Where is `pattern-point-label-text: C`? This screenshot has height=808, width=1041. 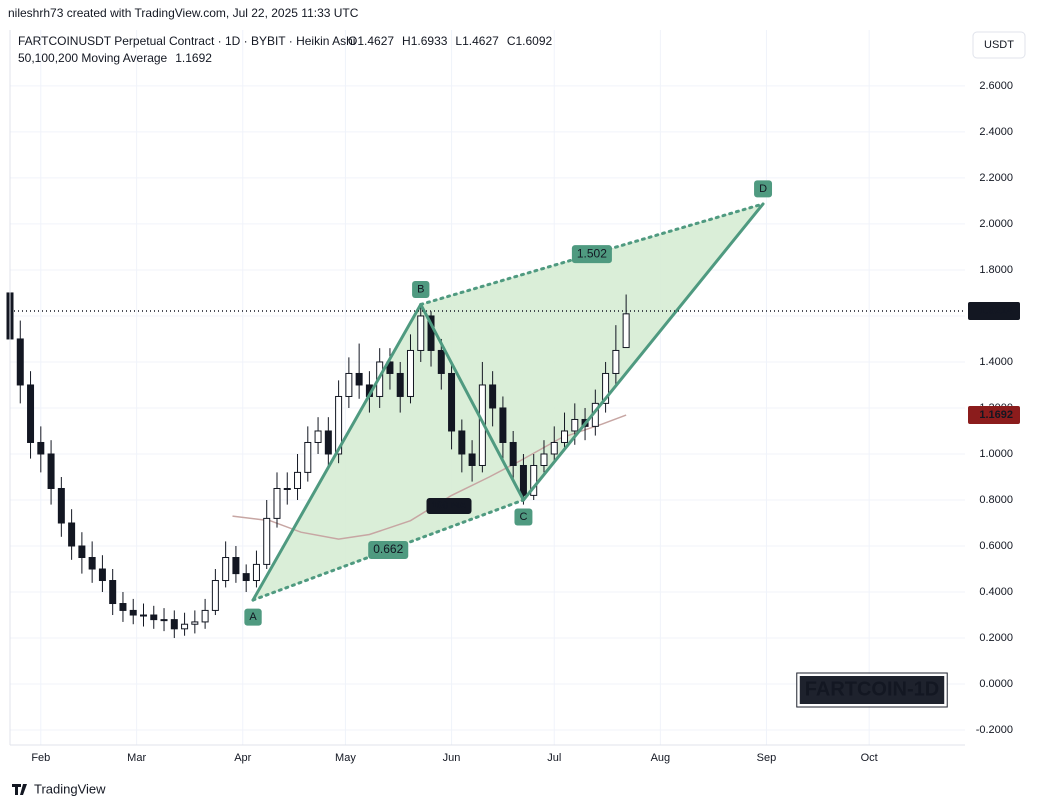
pattern-point-label-text: C is located at coordinates (523, 517).